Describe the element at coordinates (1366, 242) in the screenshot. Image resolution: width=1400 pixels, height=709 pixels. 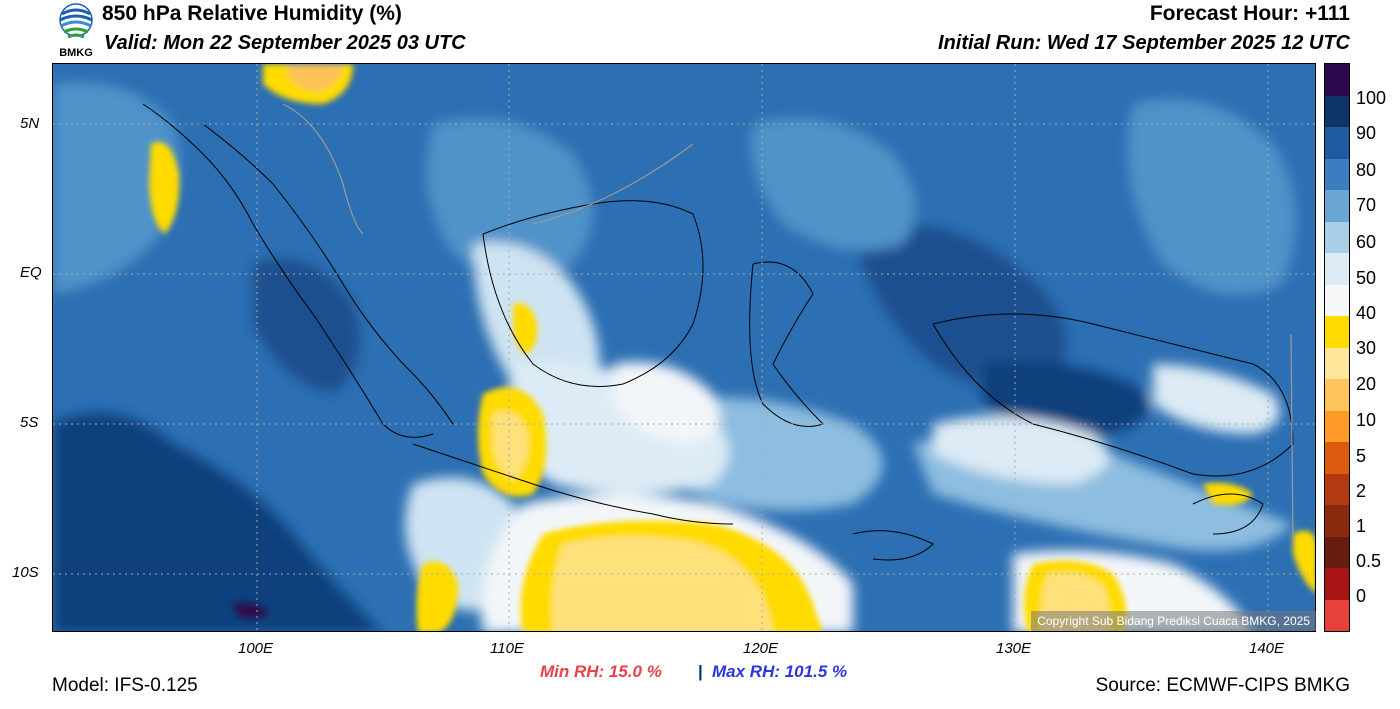
I see `colorbar-label: 60` at that location.